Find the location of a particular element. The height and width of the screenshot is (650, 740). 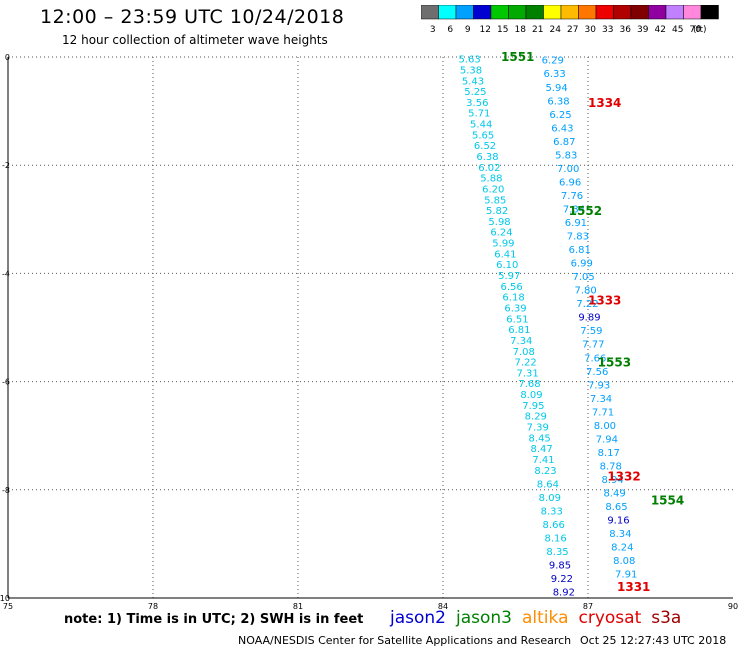

pass-number-label: 1331 is located at coordinates (633, 587).